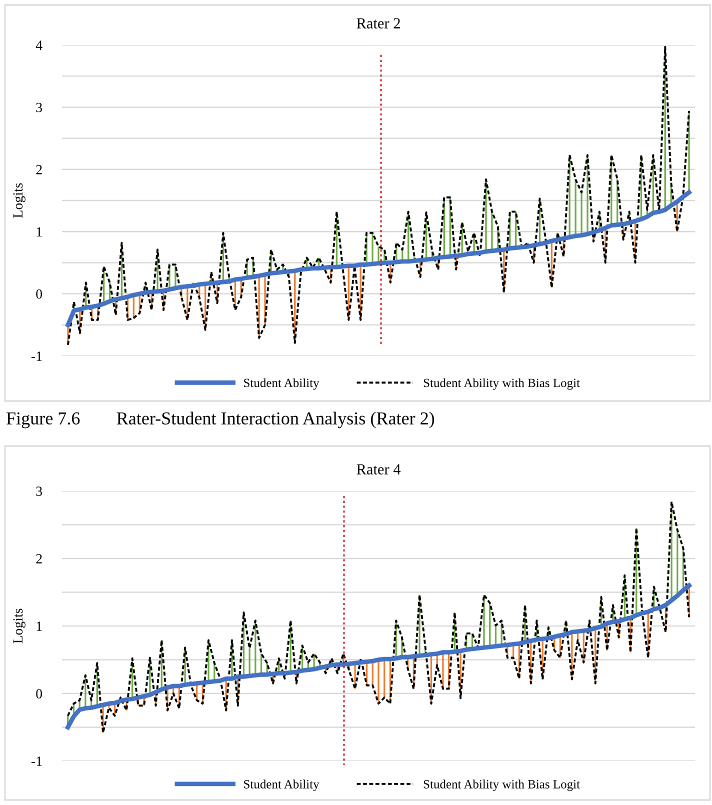  Describe the element at coordinates (378, 23) in the screenshot. I see `chart-title: Rater 2` at that location.